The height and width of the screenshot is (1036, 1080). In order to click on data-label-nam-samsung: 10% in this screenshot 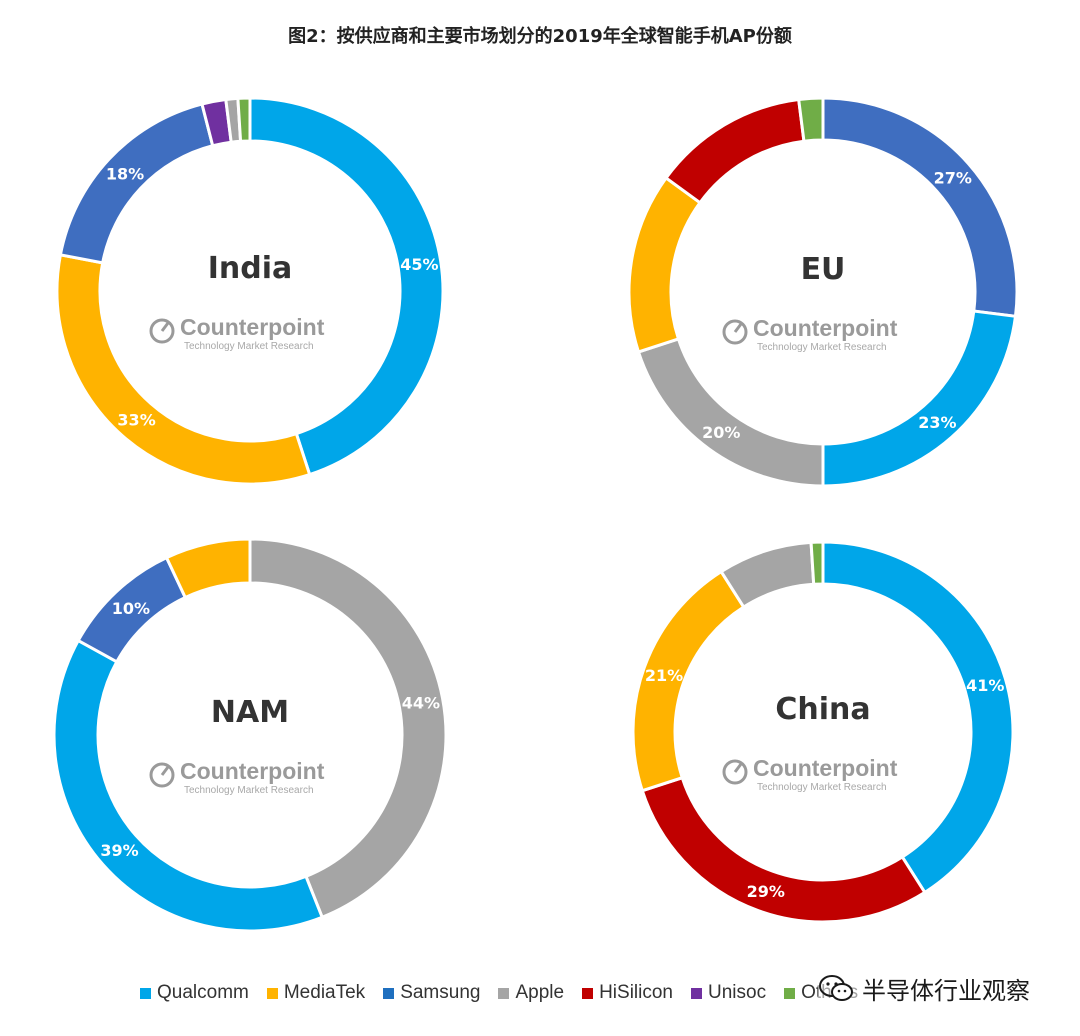, I will do `click(131, 608)`.